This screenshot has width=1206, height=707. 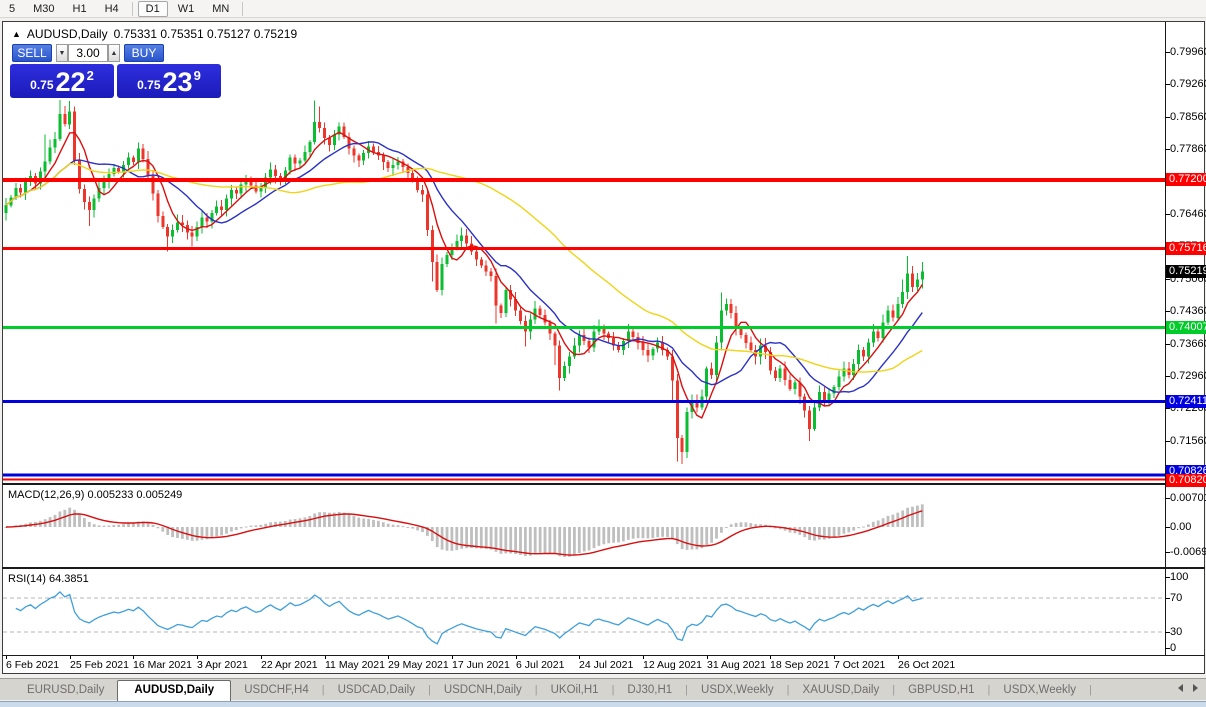 I want to click on price-badge-0.75716: 0.75716, so click(x=1186, y=248).